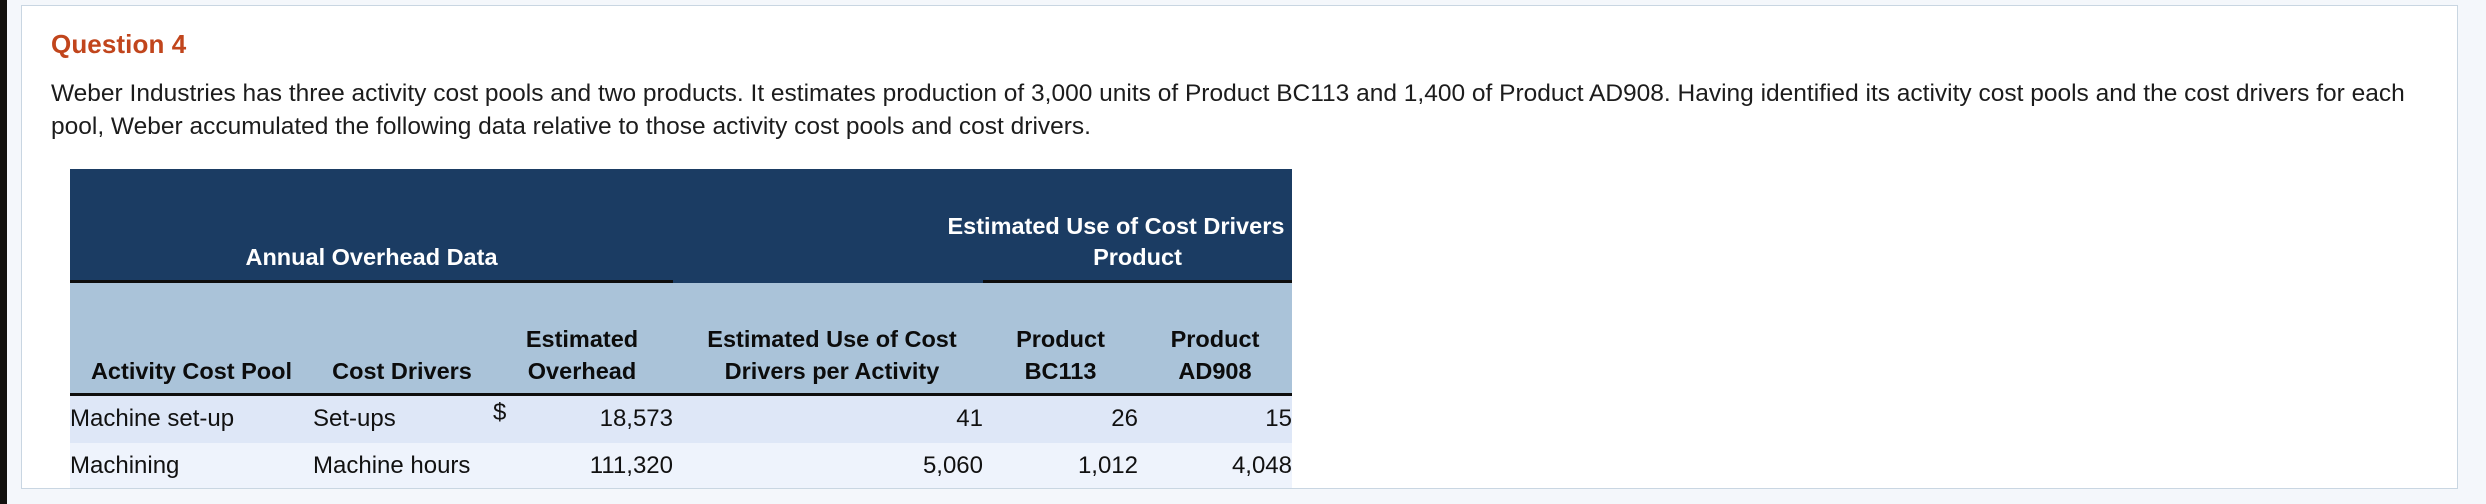  I want to click on header-annual-overhead-data: Annual Overhead Data, so click(371, 226).